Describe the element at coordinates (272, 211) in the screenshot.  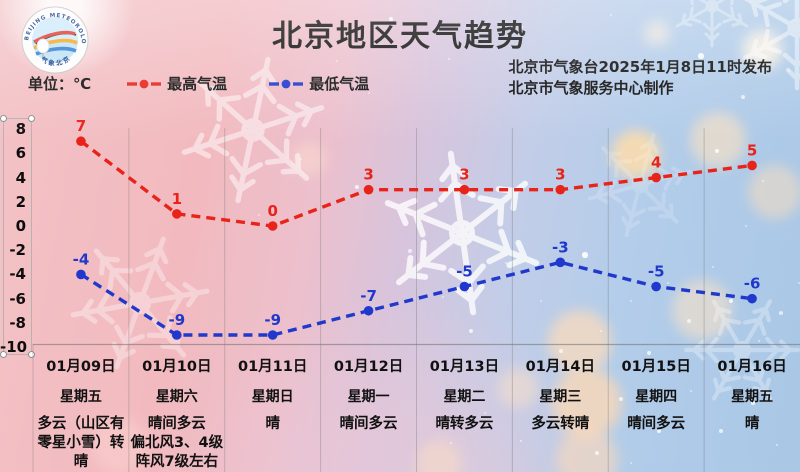
I see `data-point-label: 0` at that location.